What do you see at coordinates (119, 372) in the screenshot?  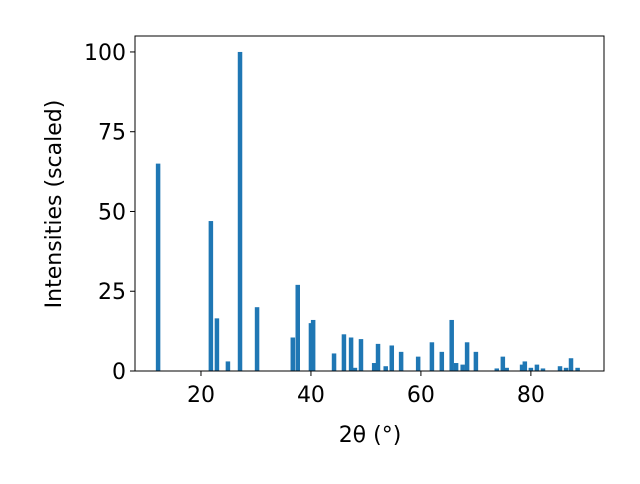 I see `y-tick-label: 0` at bounding box center [119, 372].